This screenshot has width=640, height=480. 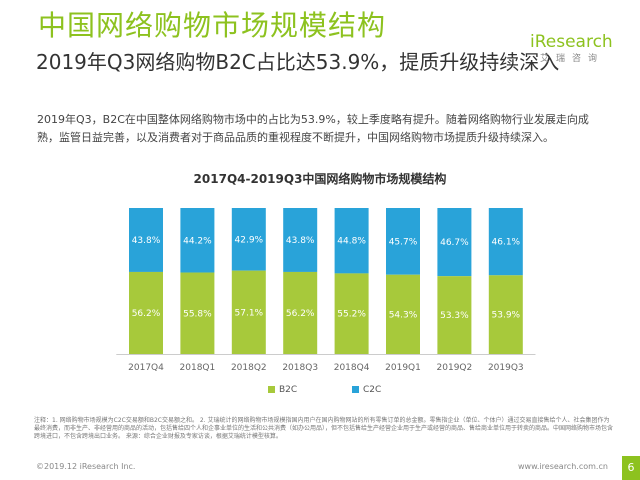 What do you see at coordinates (86, 466) in the screenshot?
I see `copyright-text: ©2019.12 iResearch Inc.` at bounding box center [86, 466].